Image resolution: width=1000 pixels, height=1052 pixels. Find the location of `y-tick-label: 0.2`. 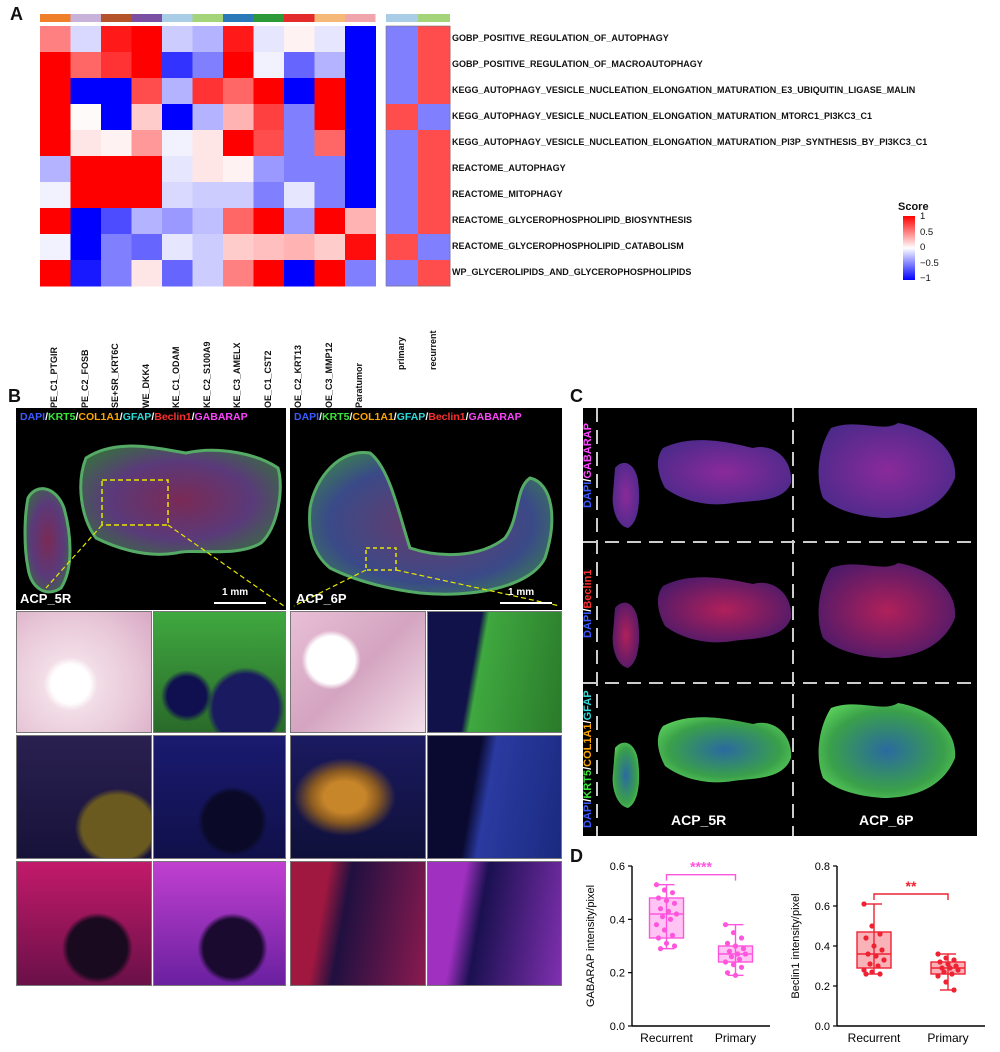

y-tick-label: 0.2 is located at coordinates (617, 974).